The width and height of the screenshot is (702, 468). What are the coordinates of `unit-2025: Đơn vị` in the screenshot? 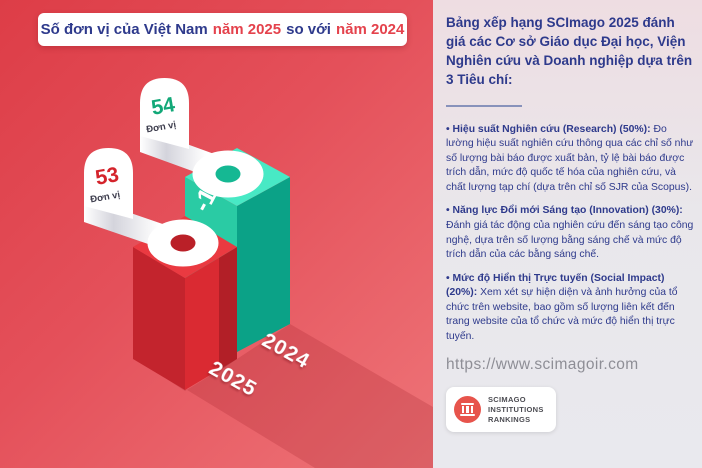 It's located at (105, 197).